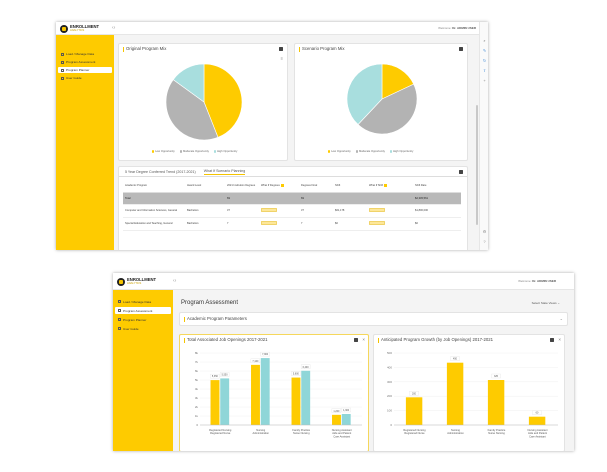  Describe the element at coordinates (62, 70) in the screenshot. I see `planner-icon` at that location.